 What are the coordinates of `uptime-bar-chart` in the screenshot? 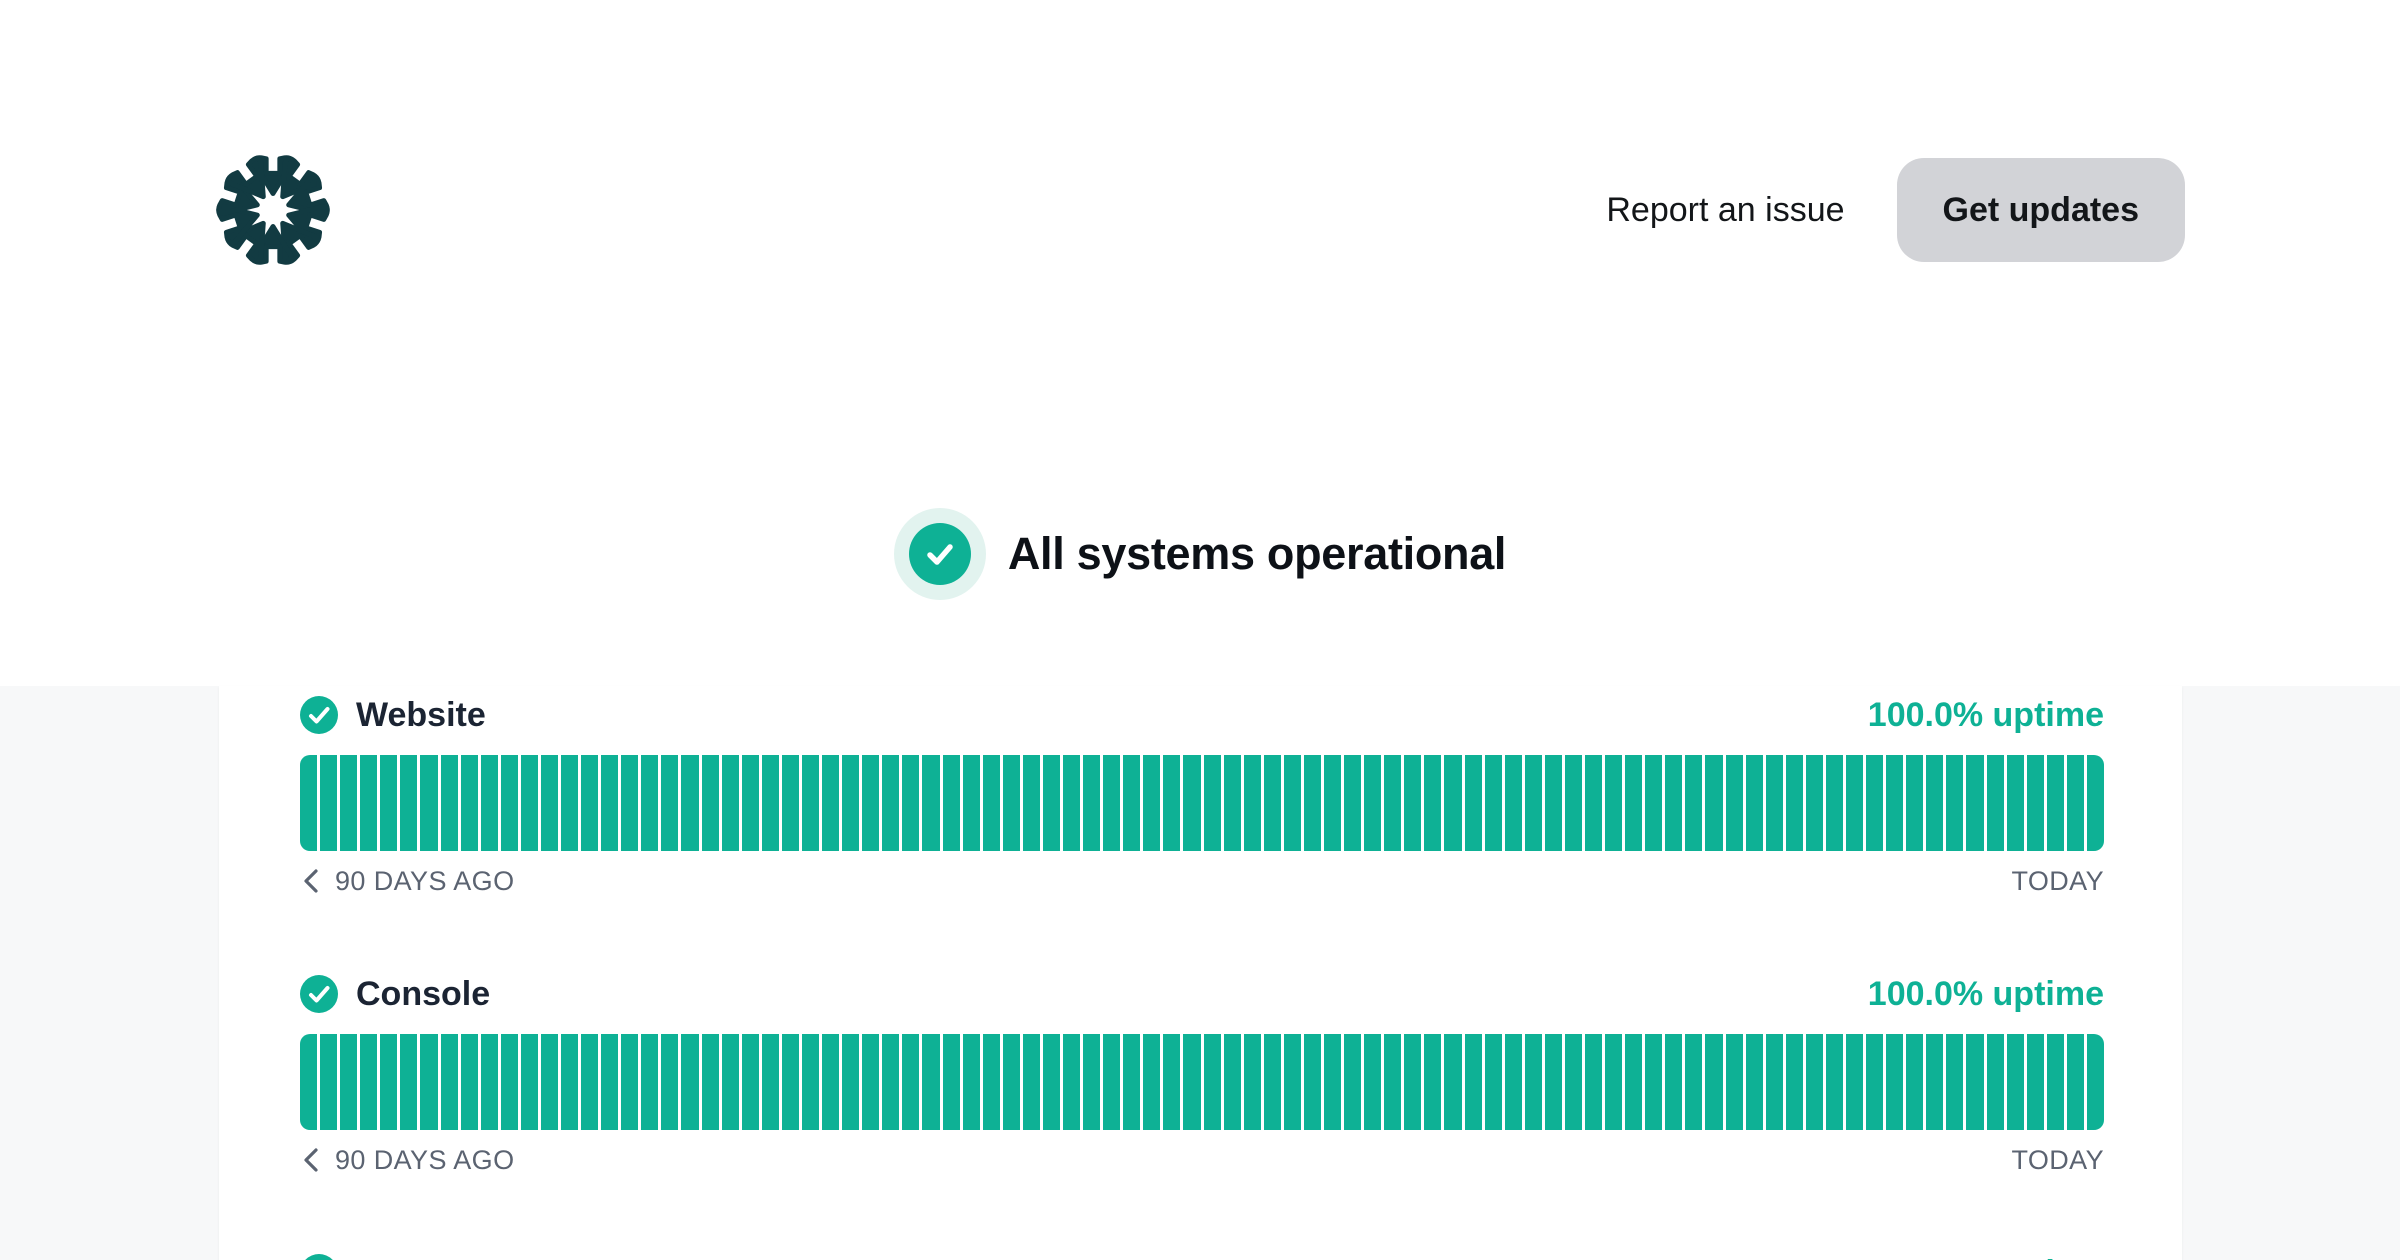 It's located at (1202, 803).